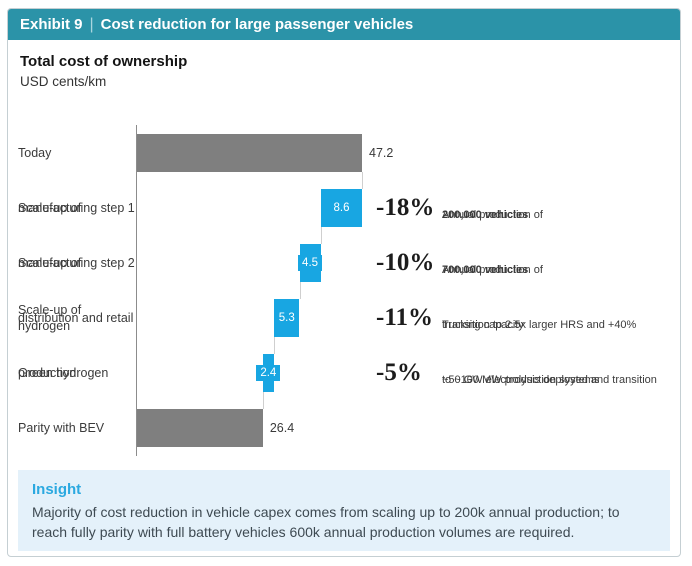  I want to click on chart-title: Total cost of ownership, so click(104, 61).